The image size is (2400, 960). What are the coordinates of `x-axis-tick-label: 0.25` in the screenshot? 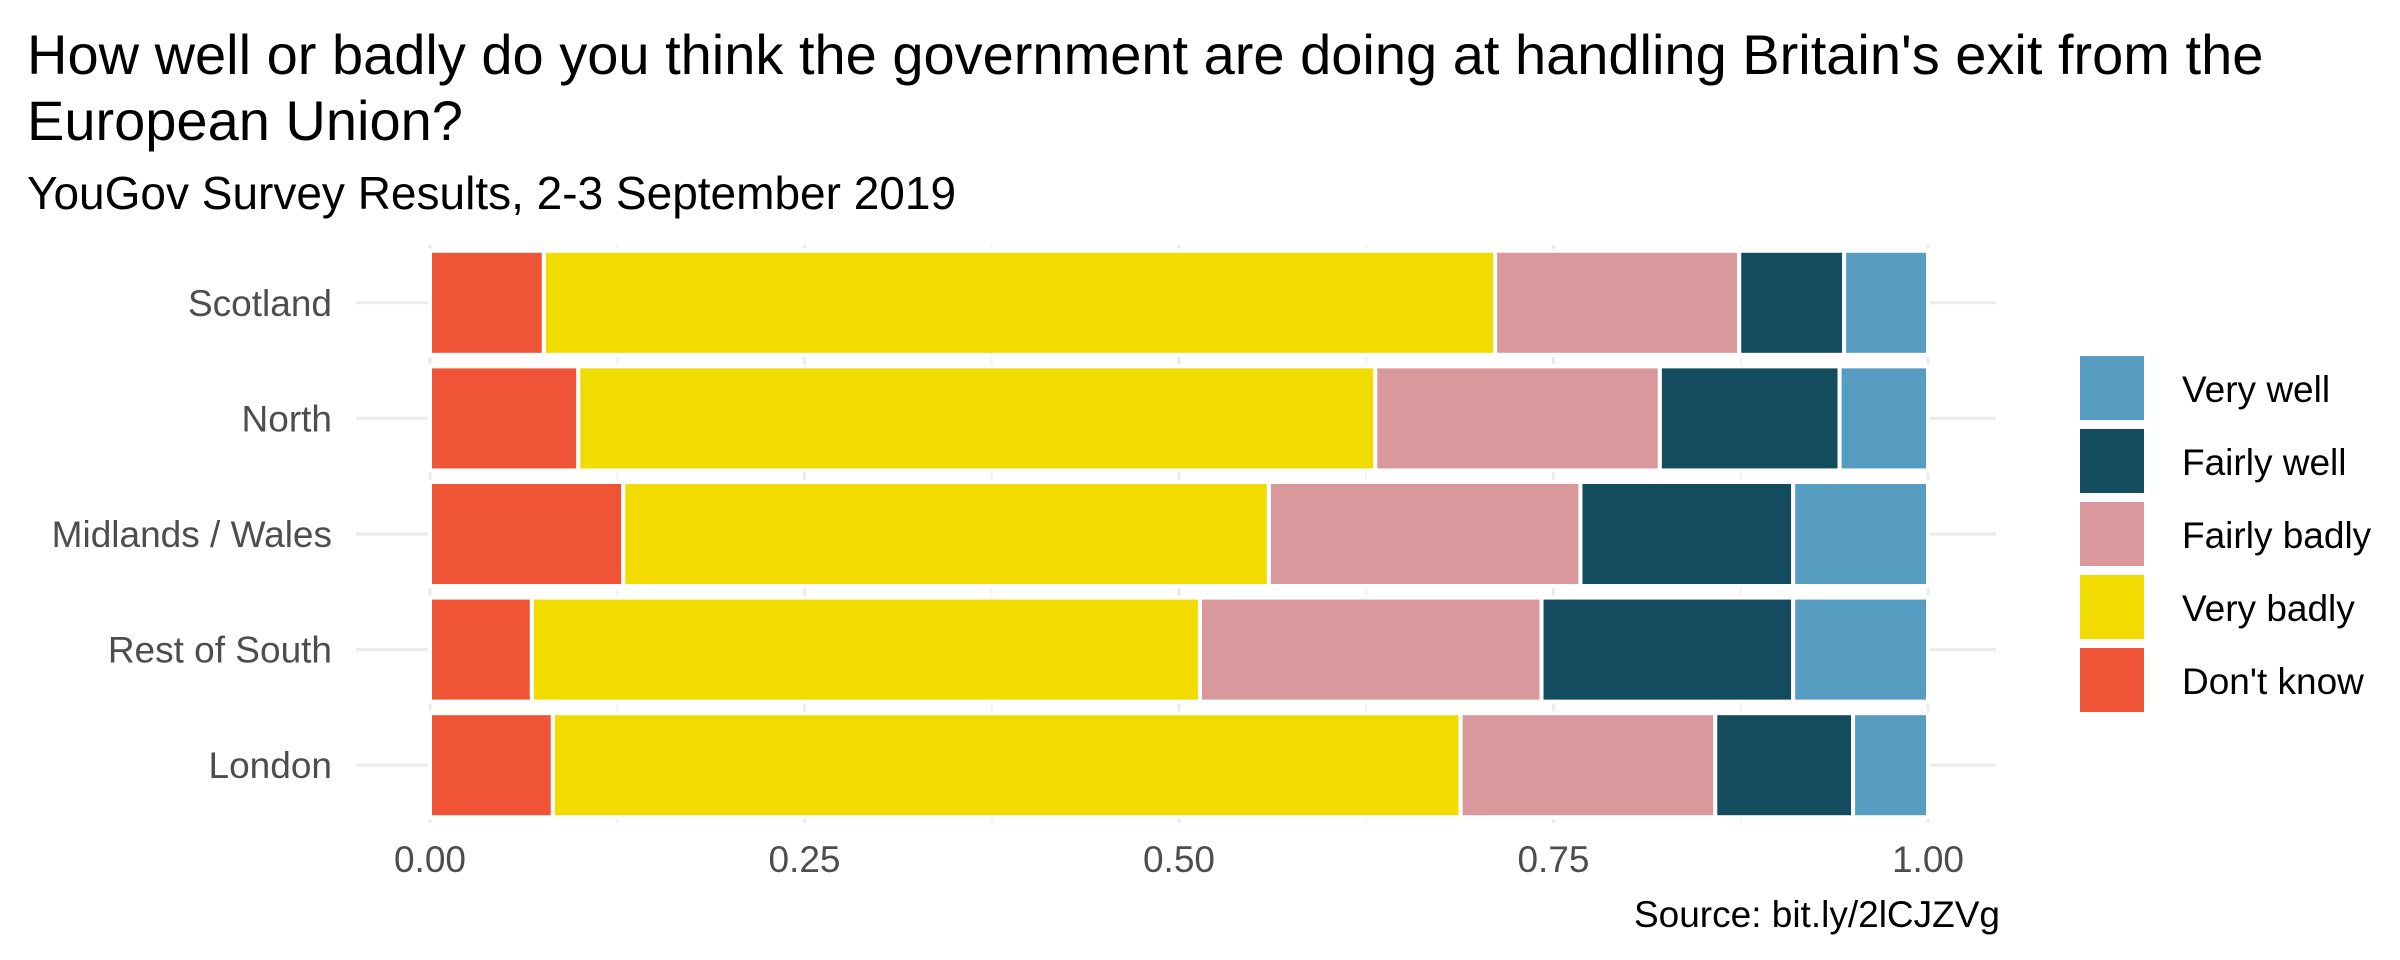 It's located at (804, 859).